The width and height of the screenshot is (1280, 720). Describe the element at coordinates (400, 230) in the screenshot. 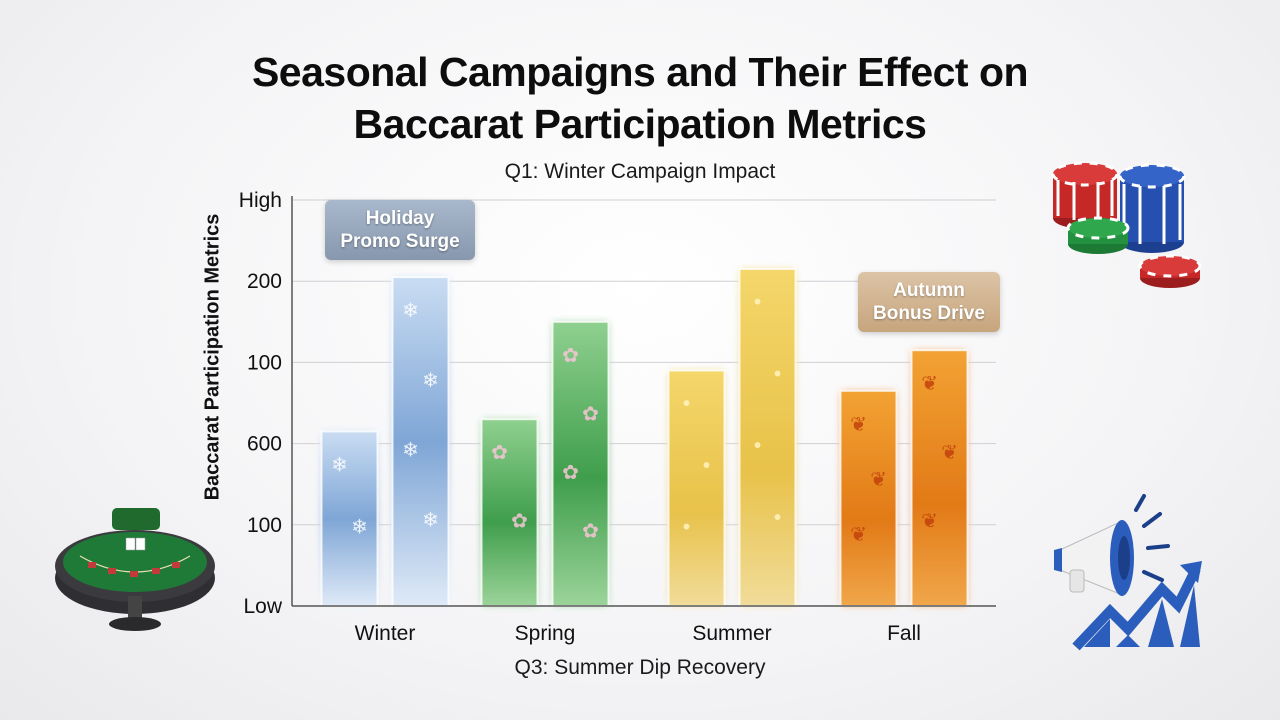

I see `holiday-promo-callout: Holiday Promo Surge` at that location.